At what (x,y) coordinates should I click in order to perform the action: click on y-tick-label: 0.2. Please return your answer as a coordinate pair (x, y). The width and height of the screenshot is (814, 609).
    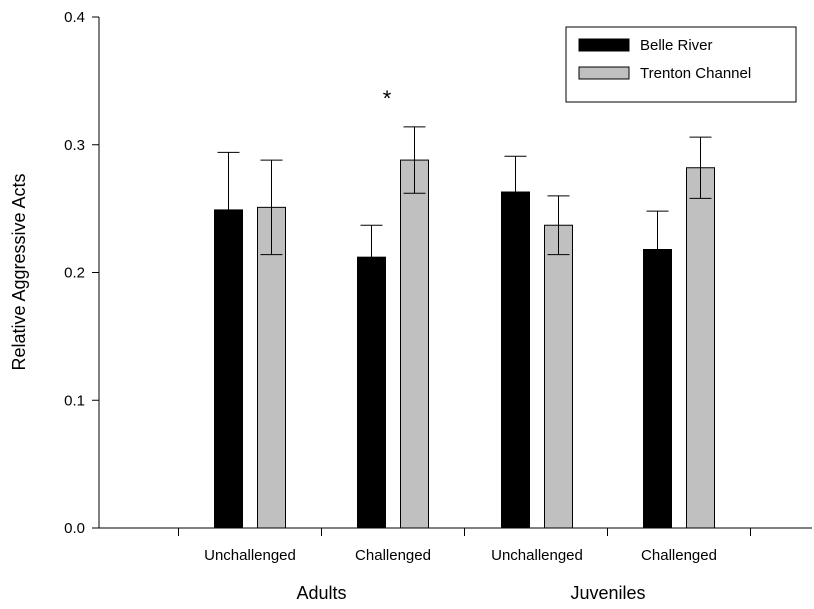
    Looking at the image, I should click on (74, 273).